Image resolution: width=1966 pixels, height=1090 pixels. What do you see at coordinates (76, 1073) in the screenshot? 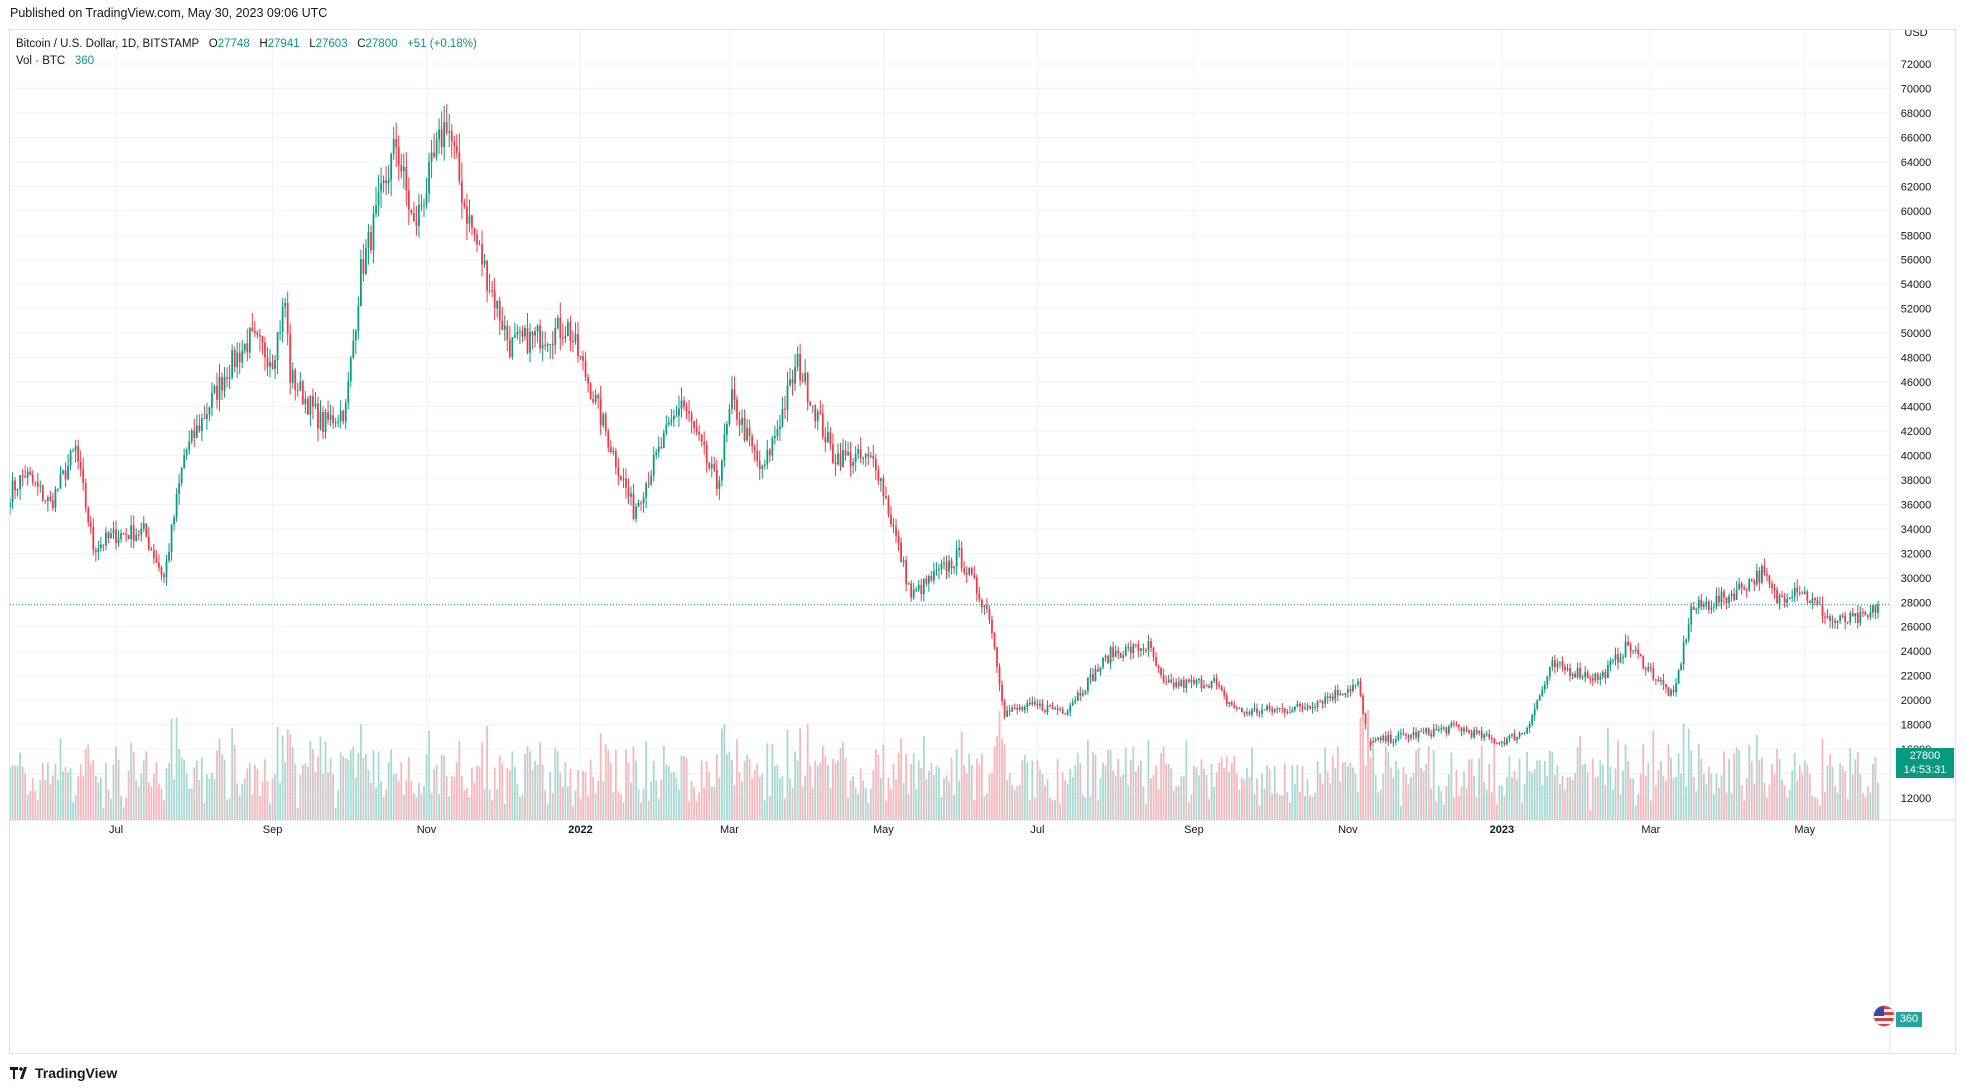
I see `footer-brand-label: TradingView` at bounding box center [76, 1073].